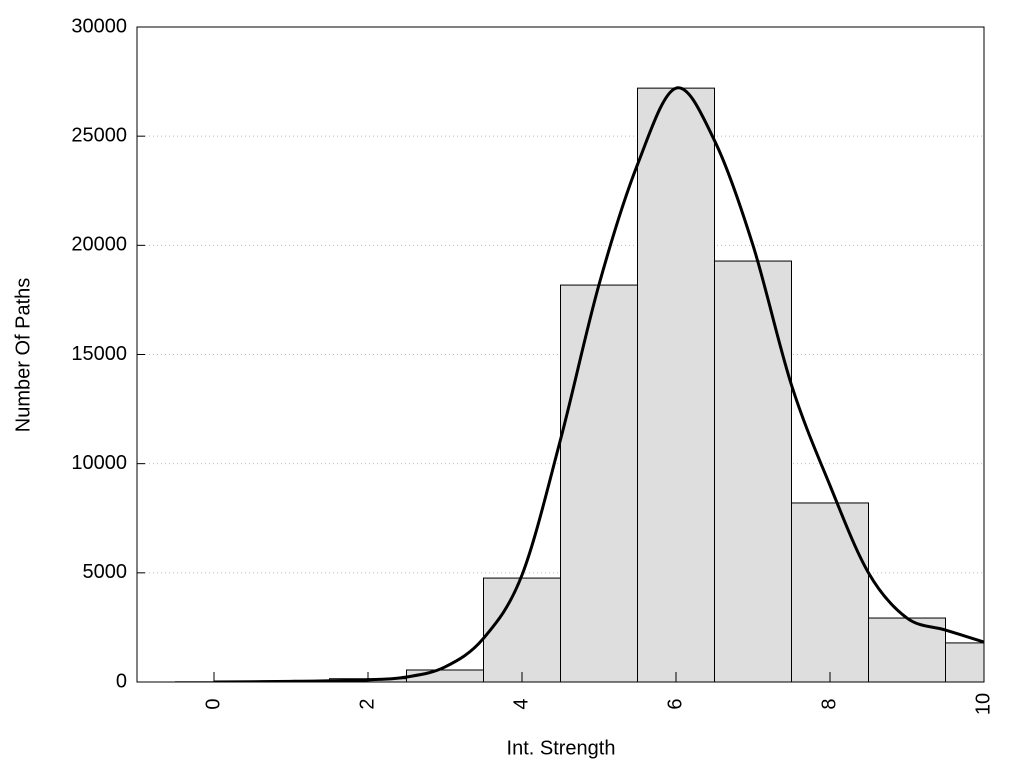  What do you see at coordinates (521, 703) in the screenshot?
I see `x-tick-label: 4` at bounding box center [521, 703].